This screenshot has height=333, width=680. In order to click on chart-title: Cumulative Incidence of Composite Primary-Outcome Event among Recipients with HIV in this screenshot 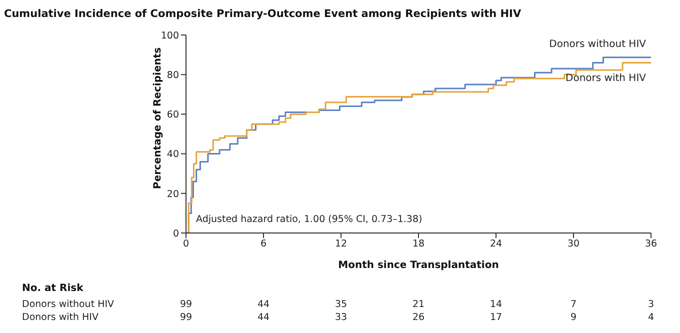, I will do `click(263, 14)`.